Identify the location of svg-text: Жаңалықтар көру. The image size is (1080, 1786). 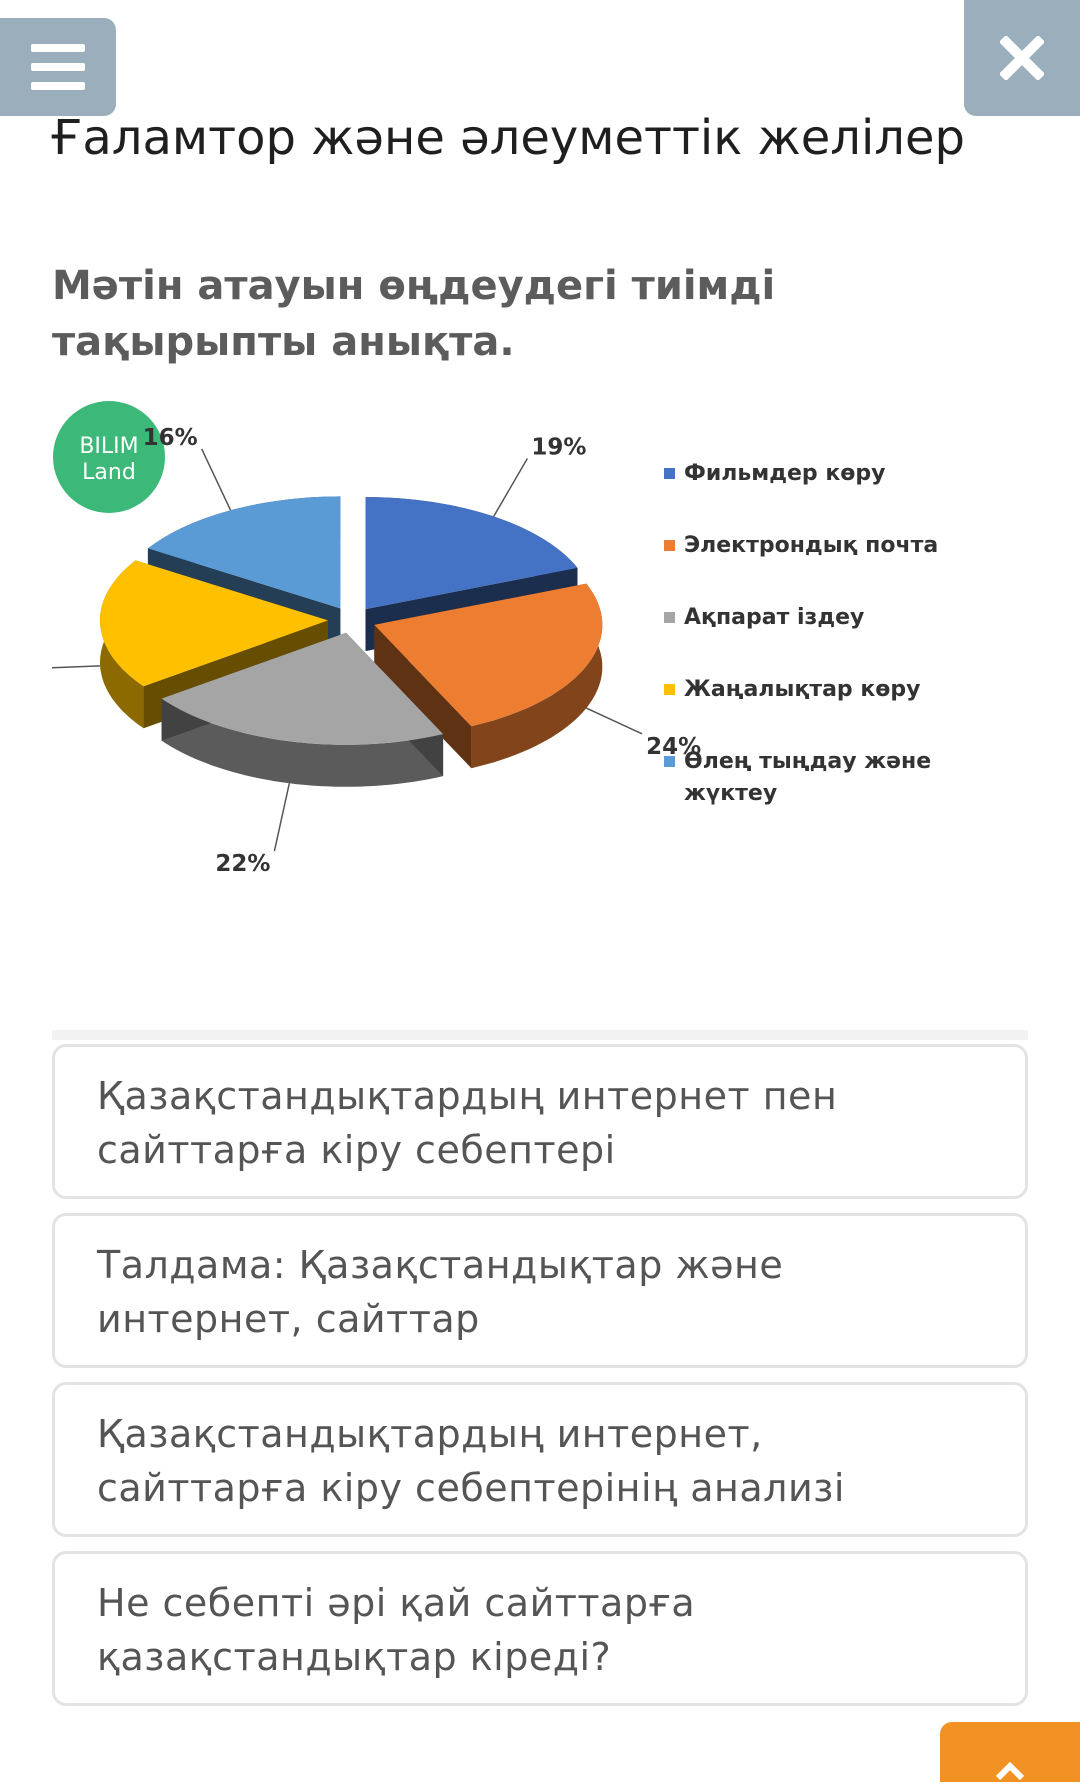
(802, 689).